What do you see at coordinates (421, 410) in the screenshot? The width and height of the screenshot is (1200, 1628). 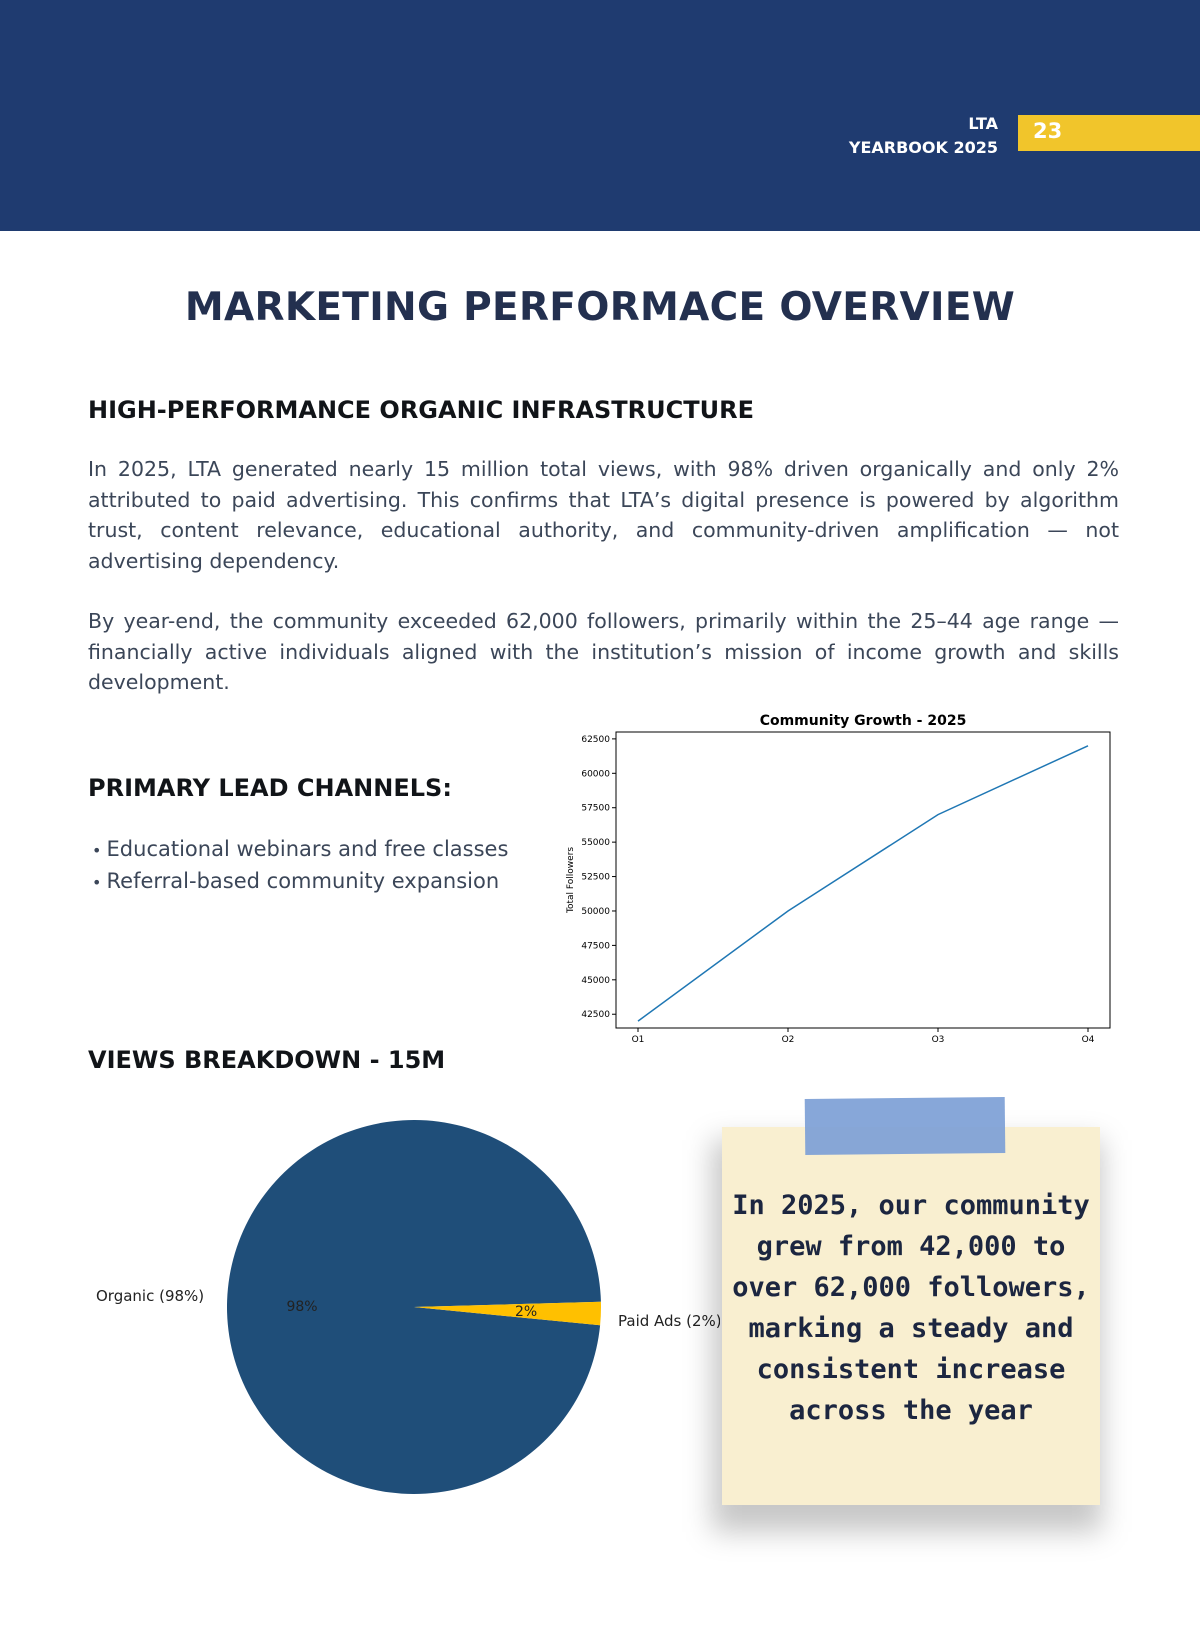 I see `section-heading-organic: HIGH-PERFORMANCE ORGANIC INFRASTRUCTURE` at bounding box center [421, 410].